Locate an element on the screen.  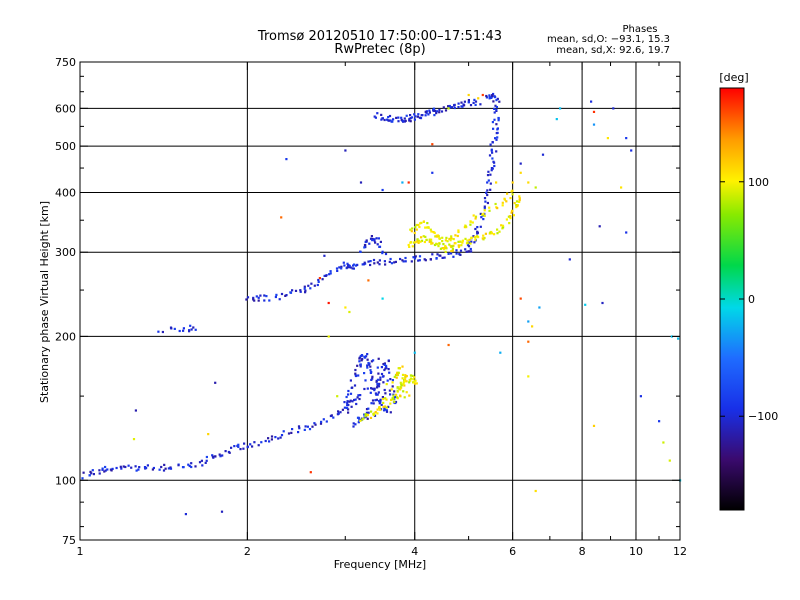
y-axis-label: Stationary phase Virtual Height [km] is located at coordinates (44, 302).